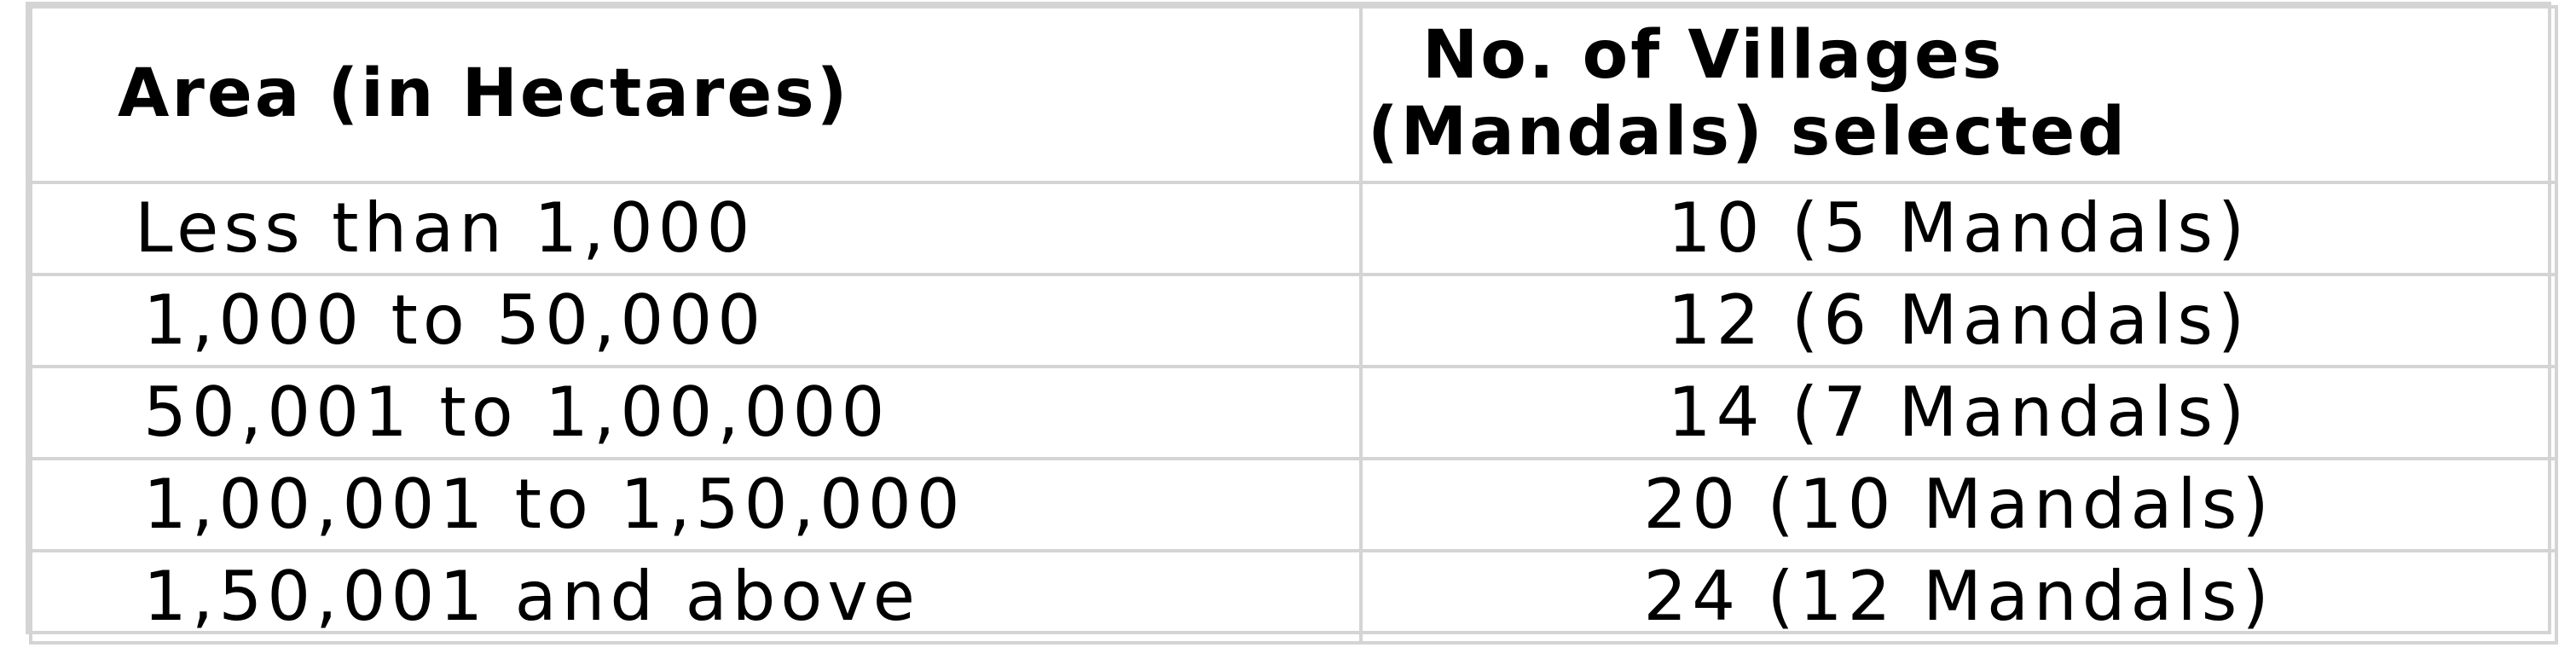 The image size is (2576, 659). I want to click on table-row: 1,00,001 to 1,50,000 20 (10 Mandals), so click(1294, 505).